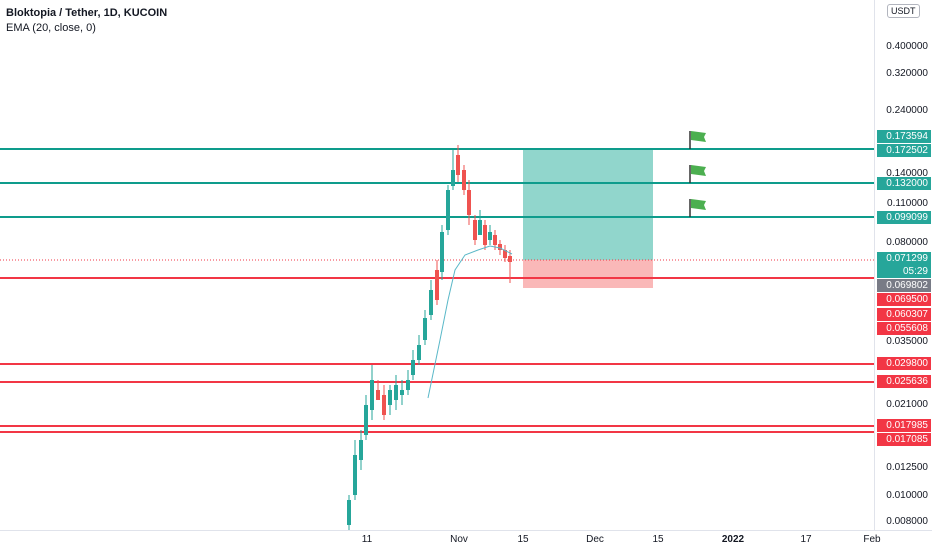 The width and height of the screenshot is (932, 550). I want to click on price-label: 0.017085, so click(904, 439).